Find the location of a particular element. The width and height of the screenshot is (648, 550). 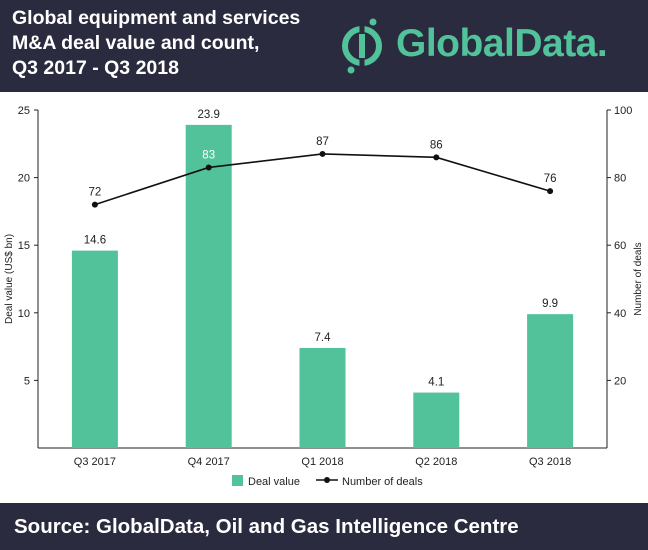

line-value-label: 83 is located at coordinates (208, 155).